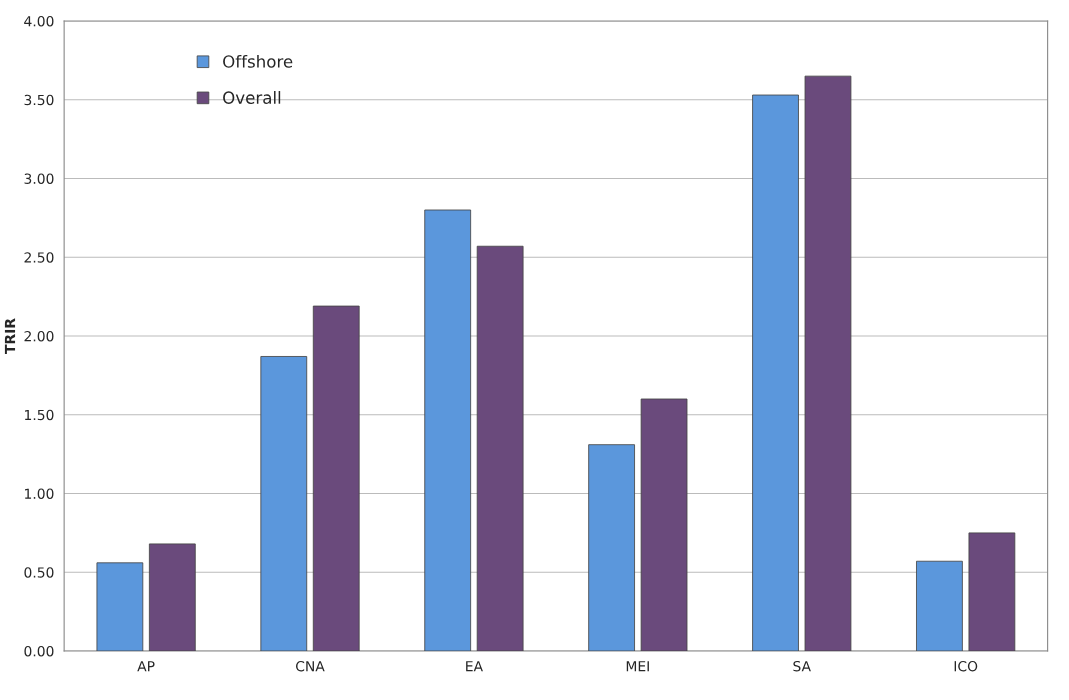 Image resolution: width=1069 pixels, height=700 pixels. What do you see at coordinates (474, 666) in the screenshot?
I see `x-tick-label: EA` at bounding box center [474, 666].